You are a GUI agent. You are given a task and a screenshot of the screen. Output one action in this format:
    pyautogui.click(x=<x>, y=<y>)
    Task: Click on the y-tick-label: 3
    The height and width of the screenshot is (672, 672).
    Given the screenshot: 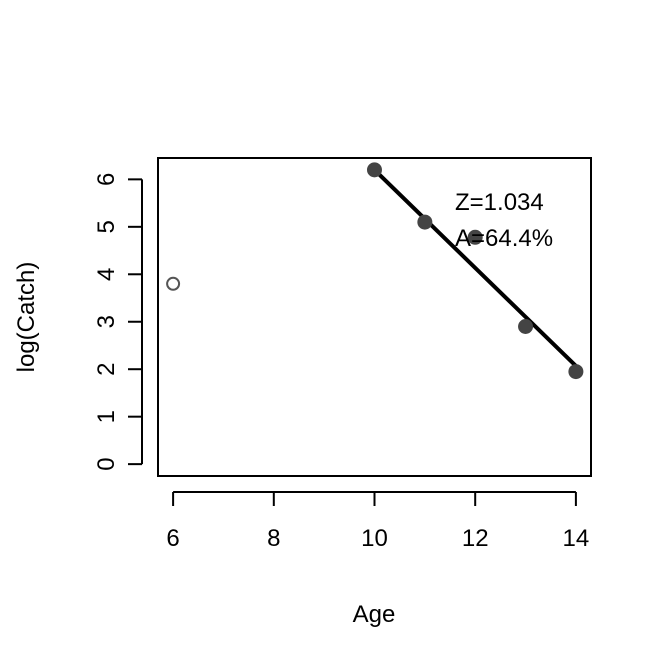 What is the action you would take?
    pyautogui.click(x=106, y=321)
    